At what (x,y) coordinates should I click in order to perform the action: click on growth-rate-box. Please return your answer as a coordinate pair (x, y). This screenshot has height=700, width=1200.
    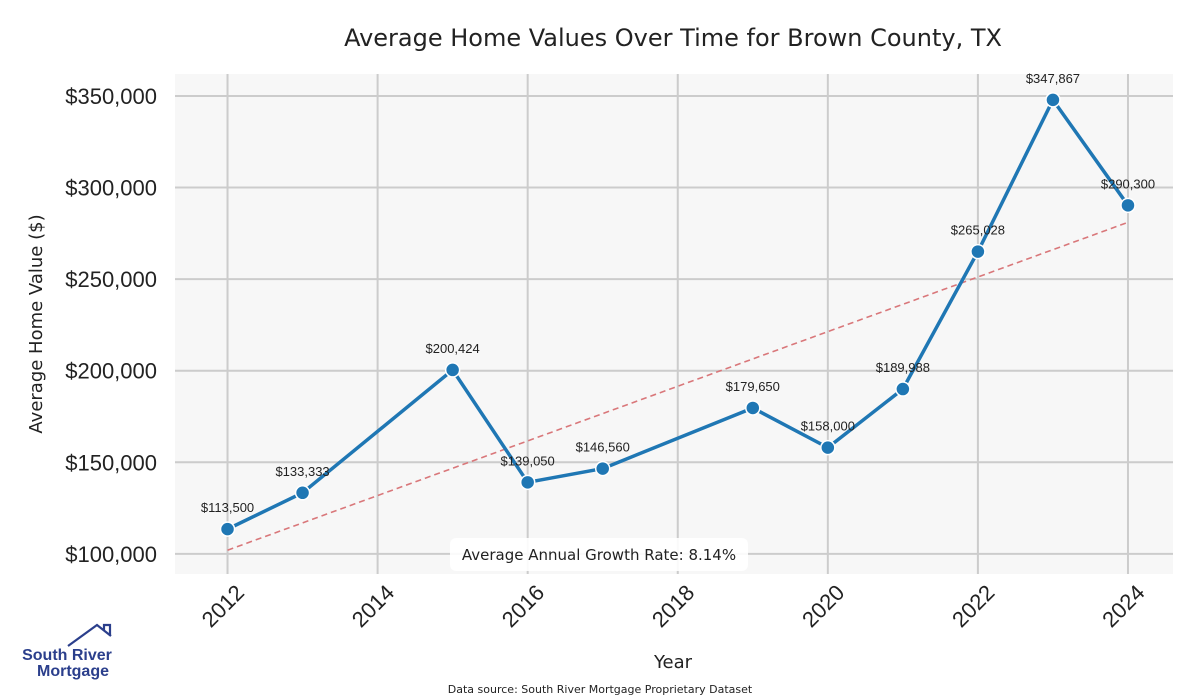
    Looking at the image, I should click on (599, 554).